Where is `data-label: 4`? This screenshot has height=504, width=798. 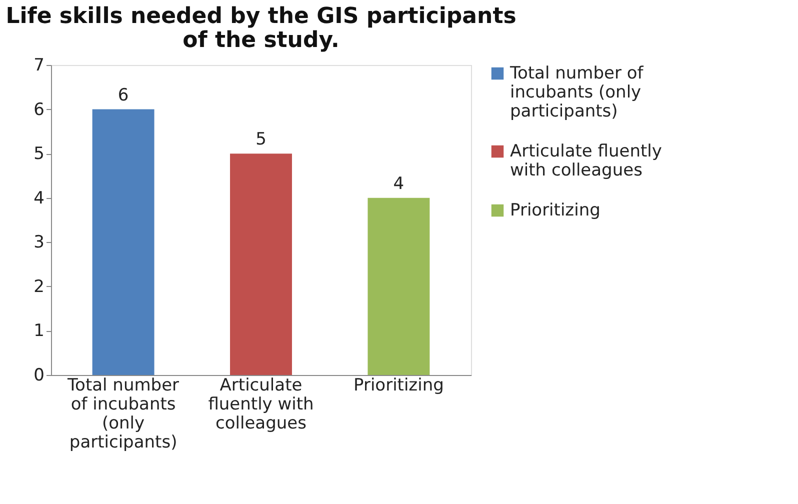 data-label: 4 is located at coordinates (398, 184).